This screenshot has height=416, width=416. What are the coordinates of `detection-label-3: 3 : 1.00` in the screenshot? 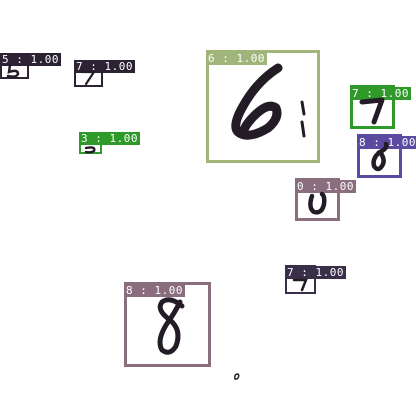 It's located at (109, 138).